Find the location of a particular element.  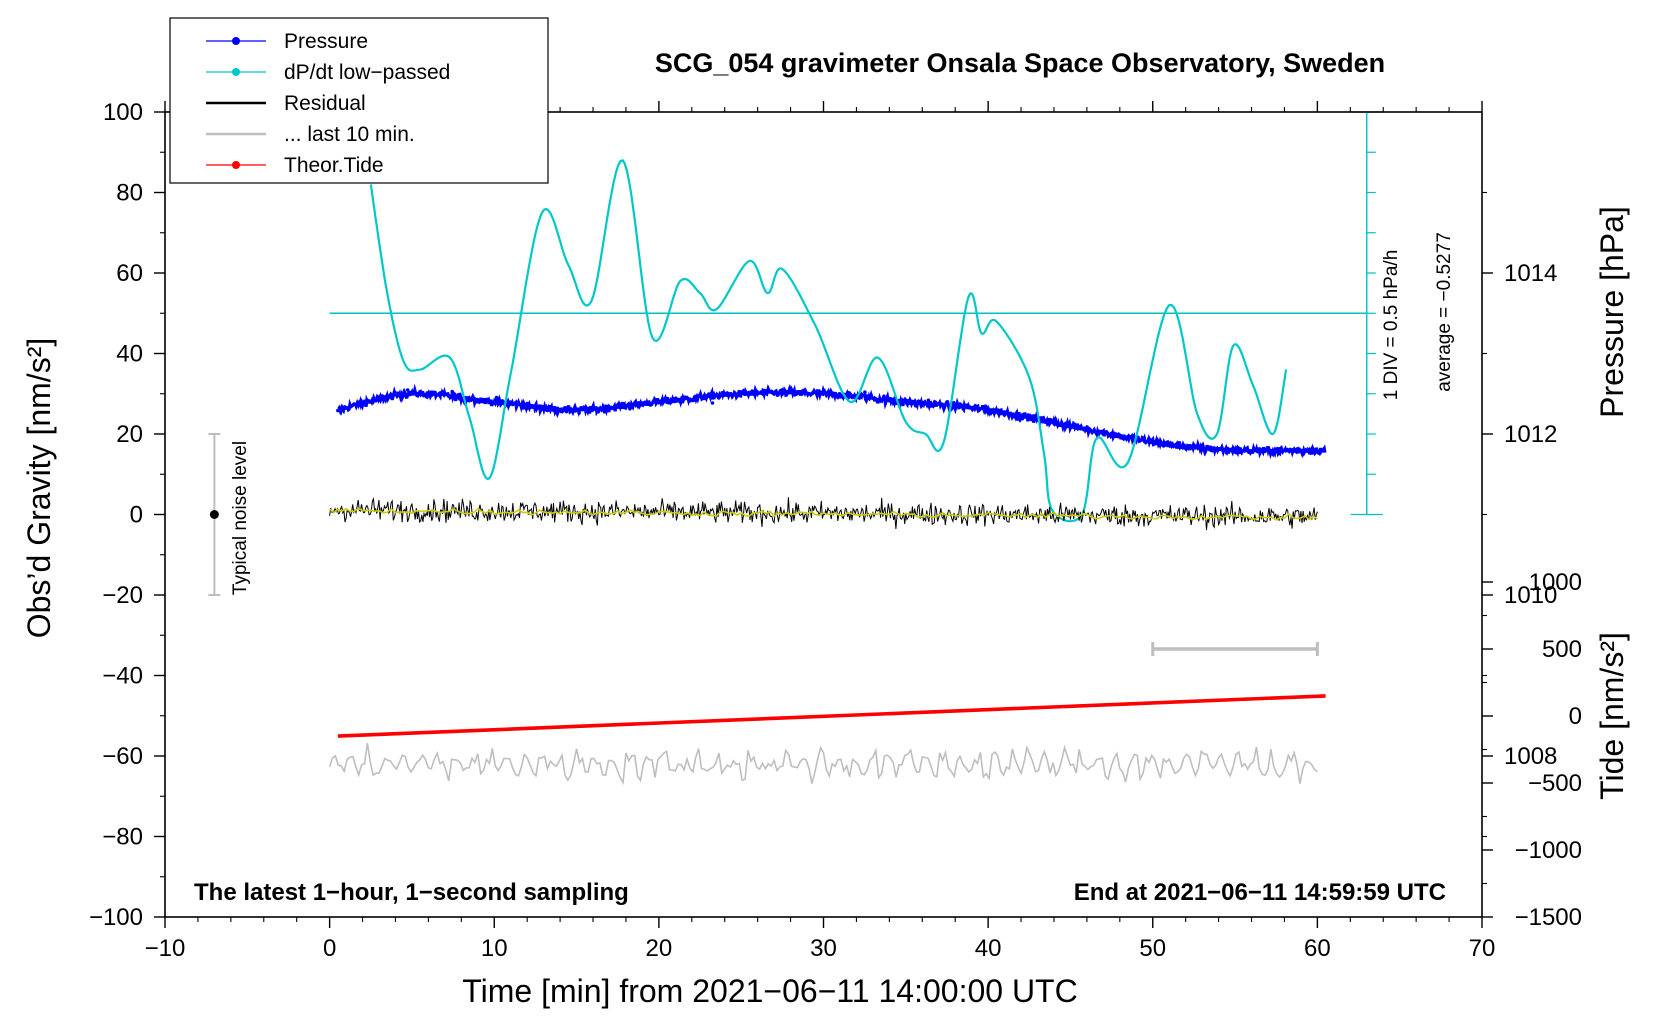

x-axis-label: Time [min] from 2021−06−11 14:00:00 UTC is located at coordinates (769, 991).